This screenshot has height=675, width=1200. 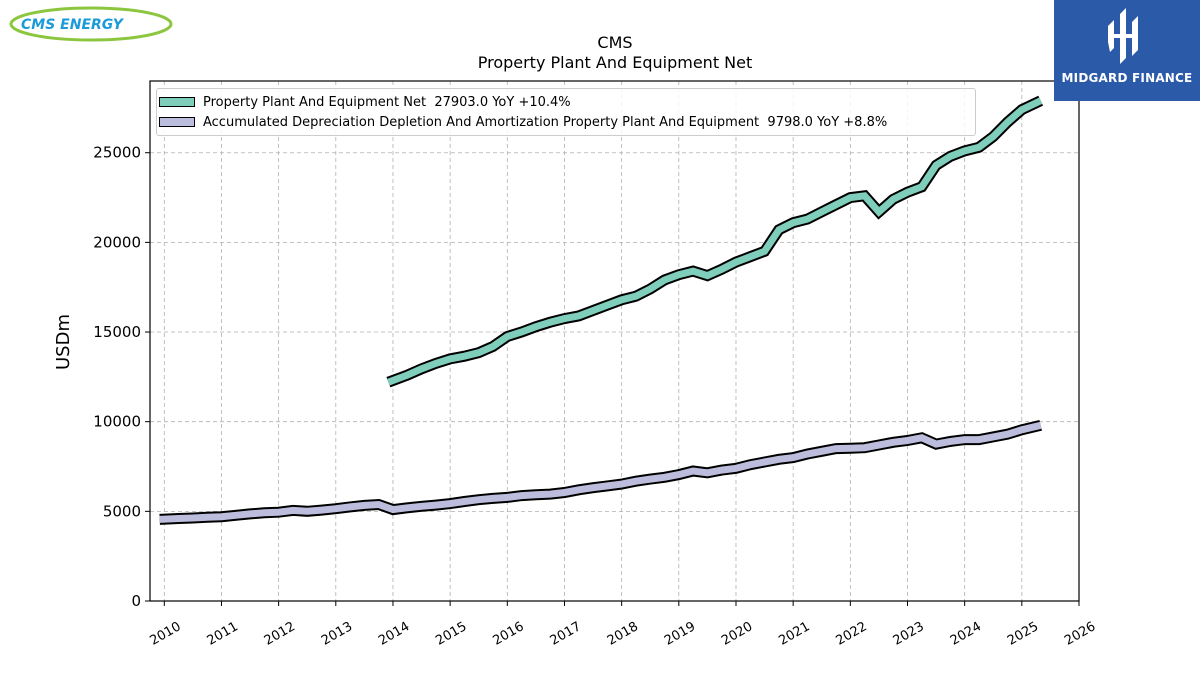 What do you see at coordinates (223, 634) in the screenshot?
I see `x-tick-label: 2011` at bounding box center [223, 634].